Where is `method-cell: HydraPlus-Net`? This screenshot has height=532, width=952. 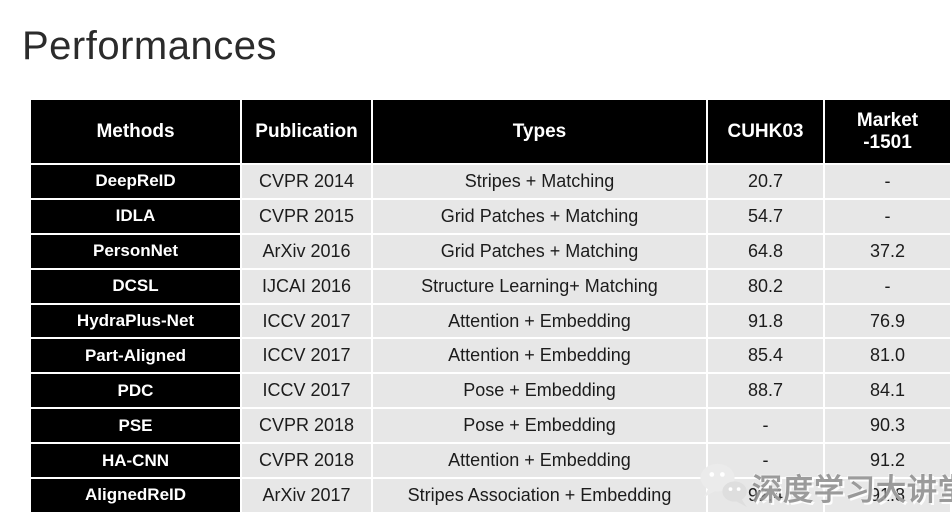 method-cell: HydraPlus-Net is located at coordinates (135, 321).